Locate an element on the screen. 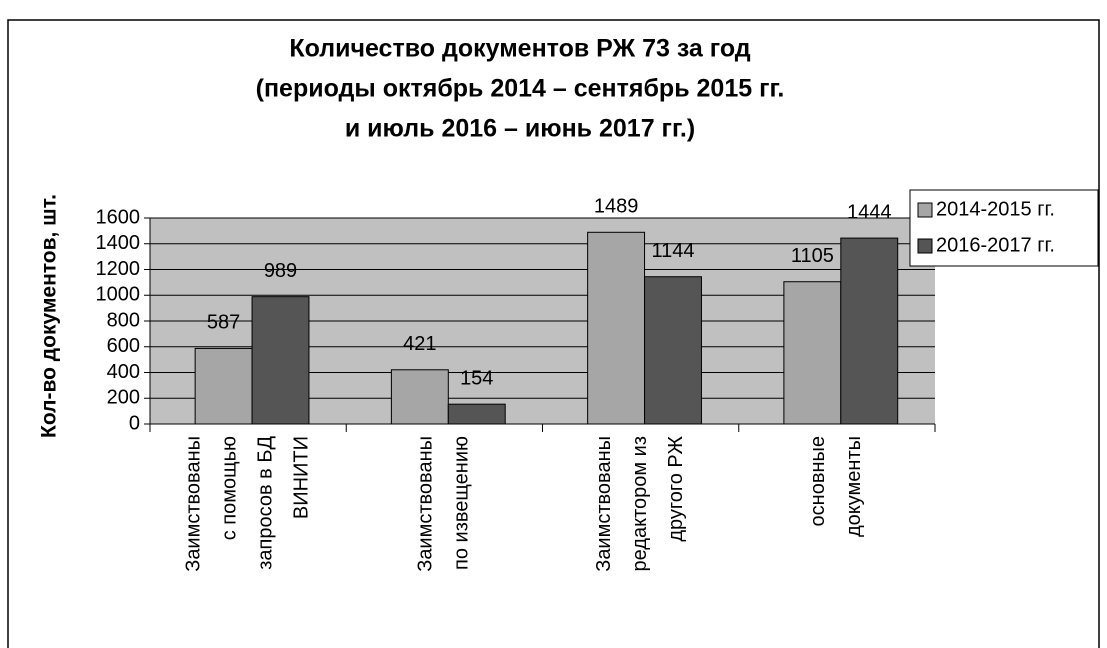 This screenshot has height=648, width=1107. x-tick-label: с помощью is located at coordinates (229, 488).